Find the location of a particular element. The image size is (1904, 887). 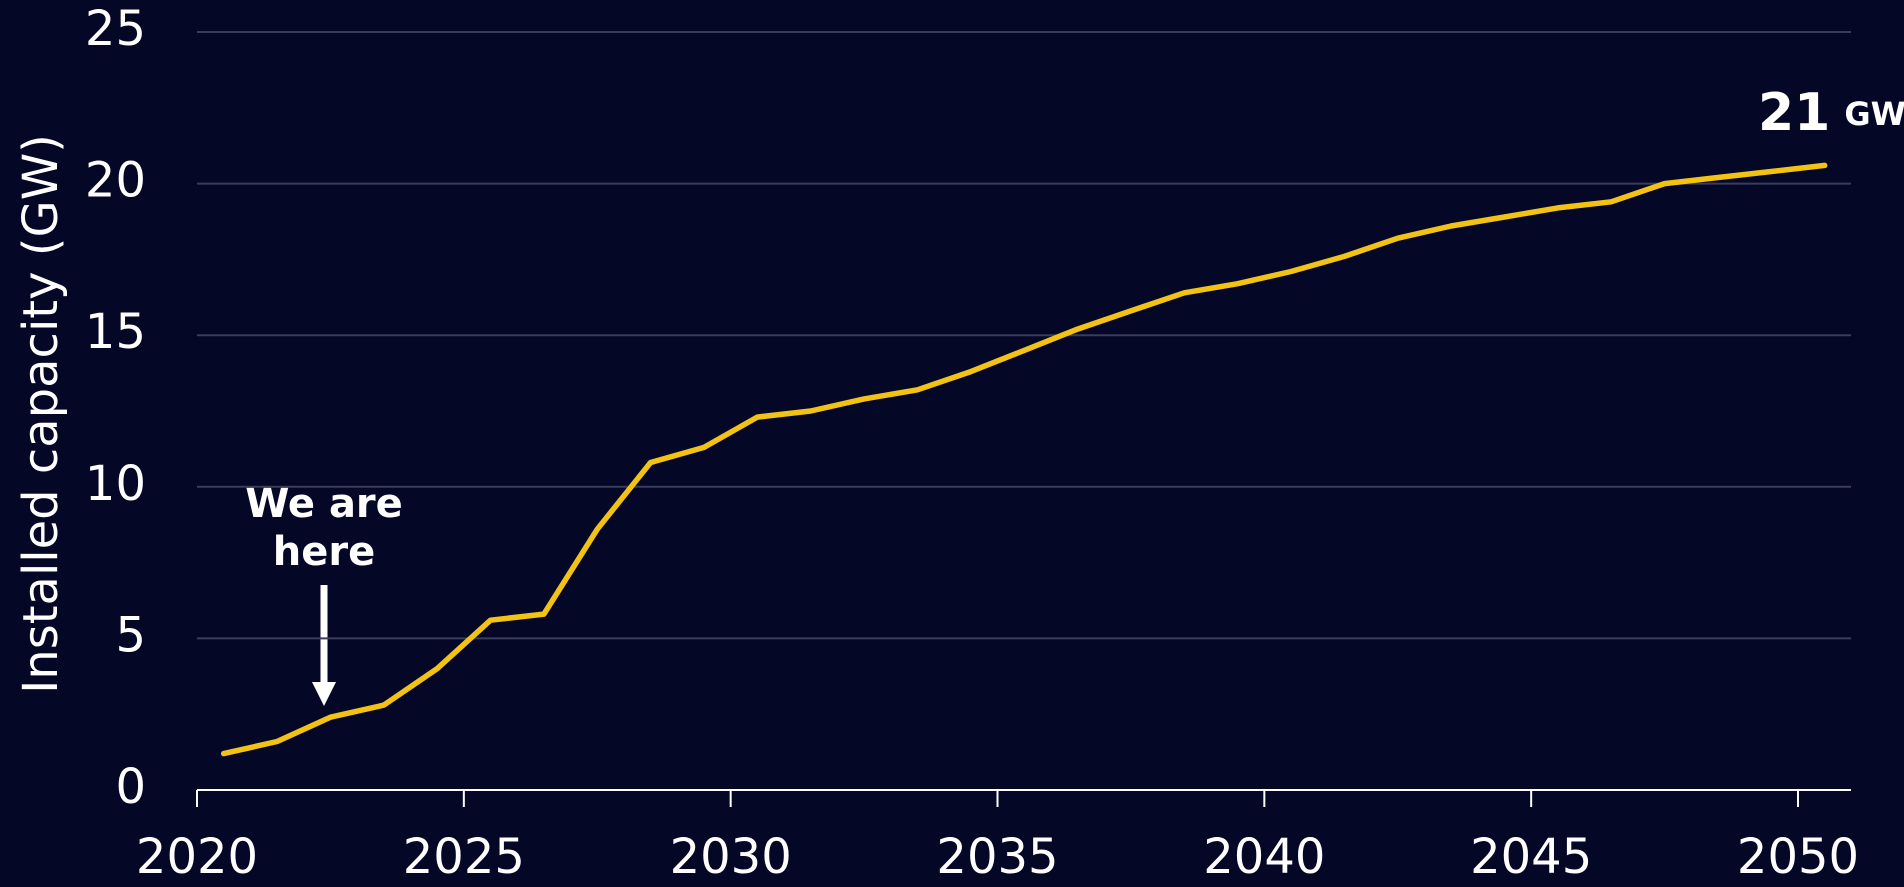

annotation-arrowhead is located at coordinates (324, 694).